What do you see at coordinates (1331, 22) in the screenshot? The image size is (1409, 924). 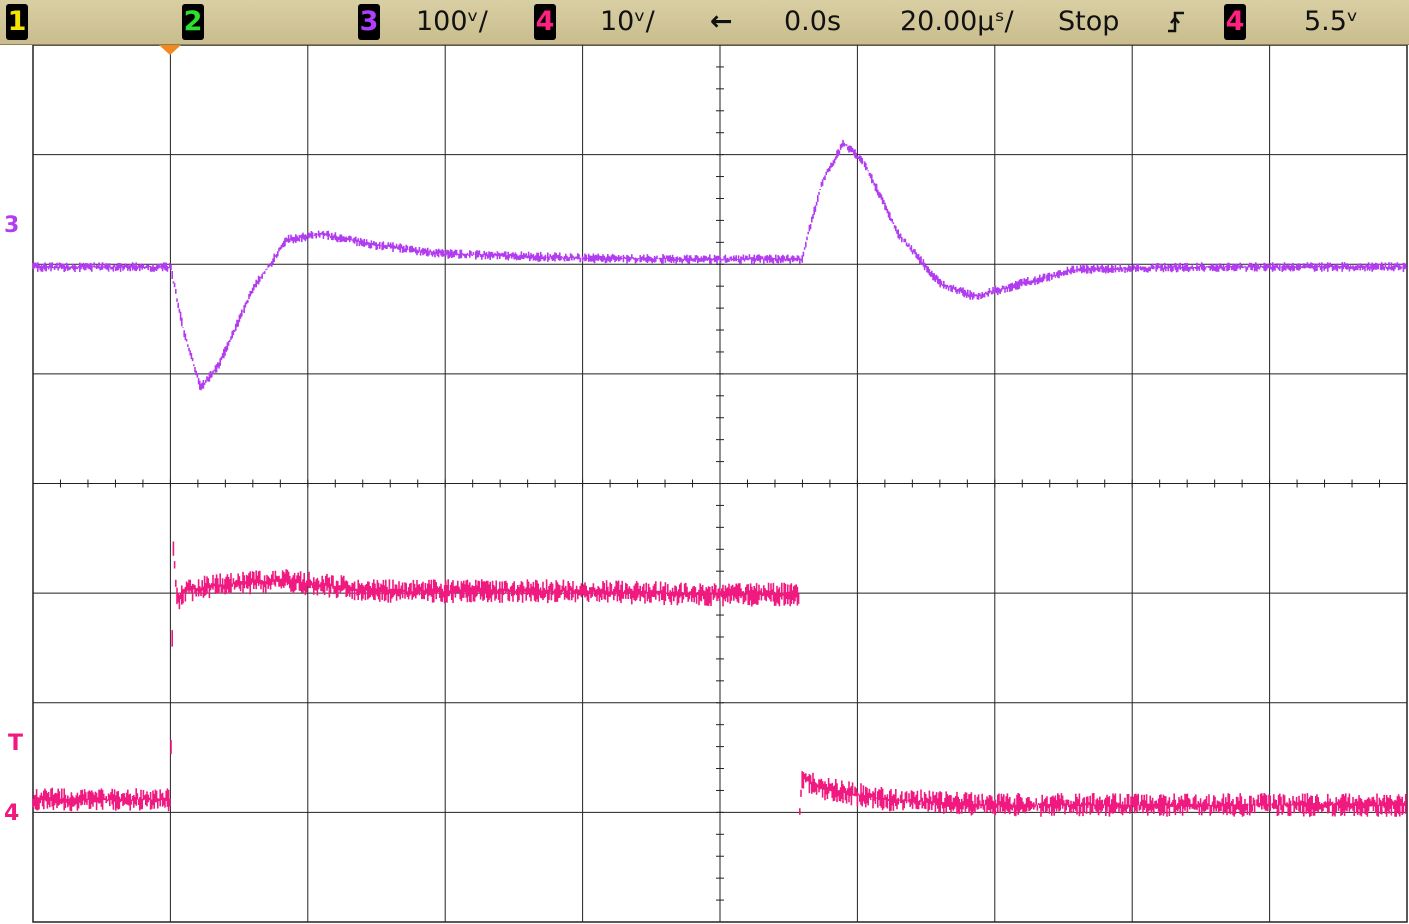 I see `trigger-level-value: 5.5ᵛ` at bounding box center [1331, 22].